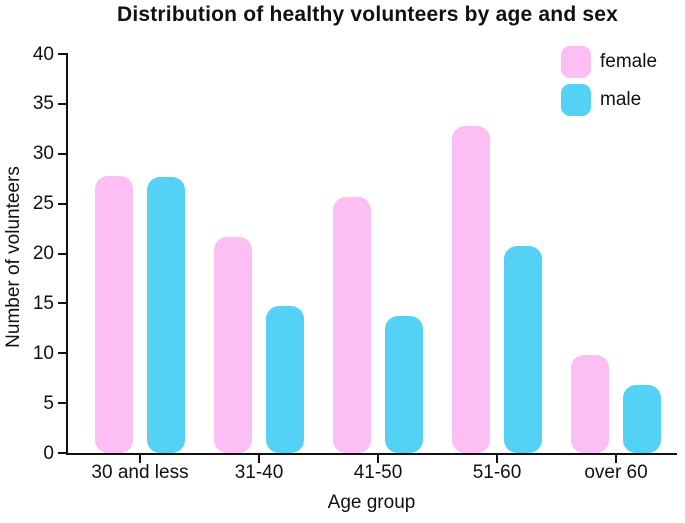 Image resolution: width=685 pixels, height=523 pixels. What do you see at coordinates (259, 472) in the screenshot?
I see `x-category-label-31-40: 31-40` at bounding box center [259, 472].